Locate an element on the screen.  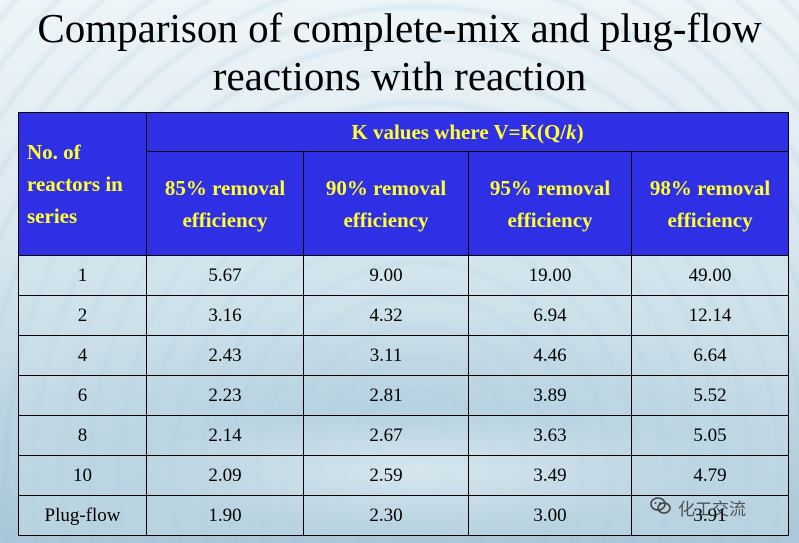
table-cell: 3.11 is located at coordinates (386, 355).